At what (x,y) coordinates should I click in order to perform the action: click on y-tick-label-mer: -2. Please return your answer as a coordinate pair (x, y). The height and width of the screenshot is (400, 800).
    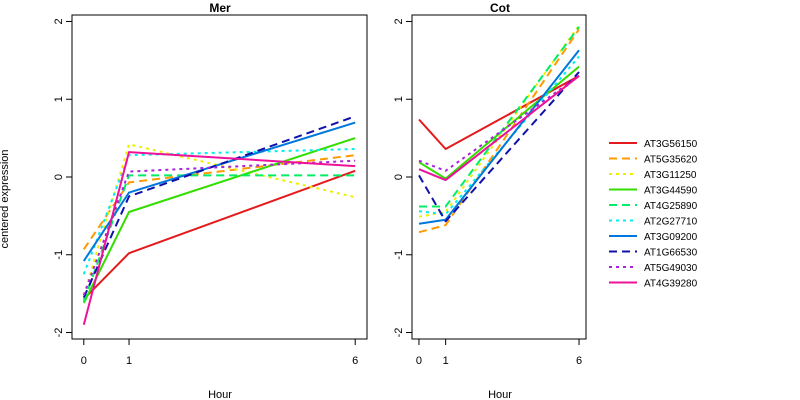
    Looking at the image, I should click on (59, 333).